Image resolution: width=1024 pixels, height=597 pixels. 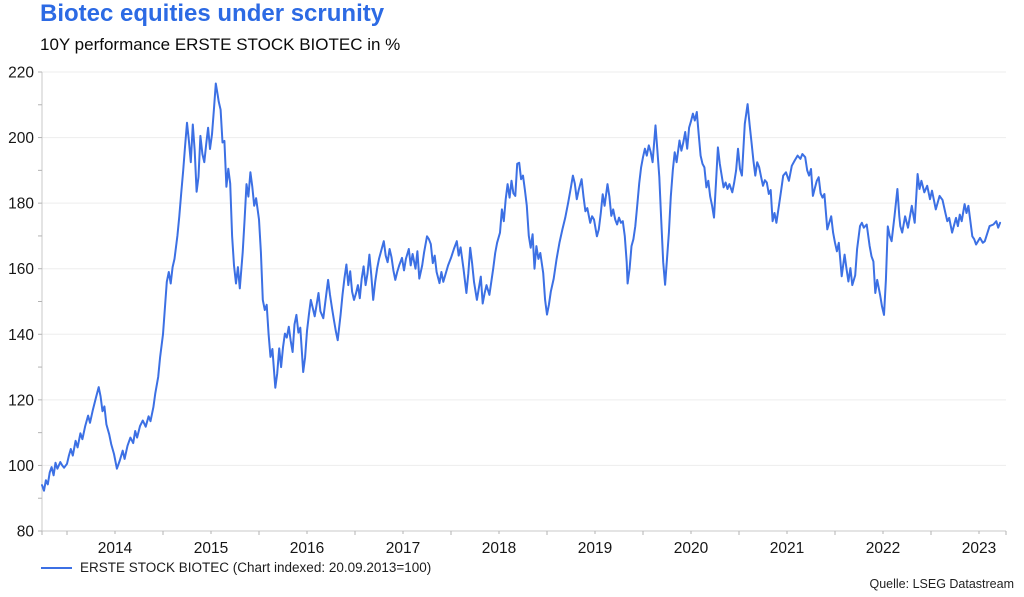 What do you see at coordinates (21, 466) in the screenshot?
I see `y-tick-label-100: 100` at bounding box center [21, 466].